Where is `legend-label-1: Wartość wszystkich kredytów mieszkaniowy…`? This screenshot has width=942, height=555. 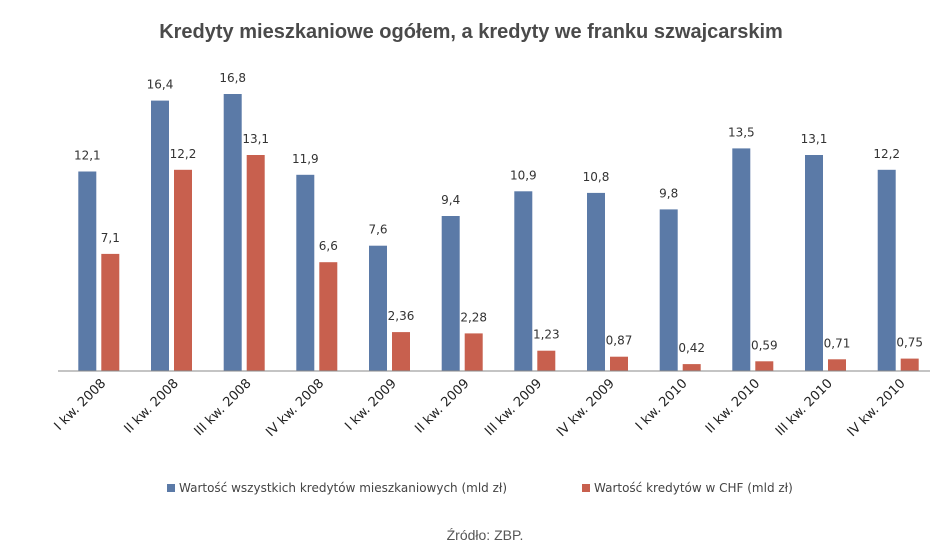 legend-label-1: Wartość wszystkich kredytów mieszkaniowy… is located at coordinates (343, 488).